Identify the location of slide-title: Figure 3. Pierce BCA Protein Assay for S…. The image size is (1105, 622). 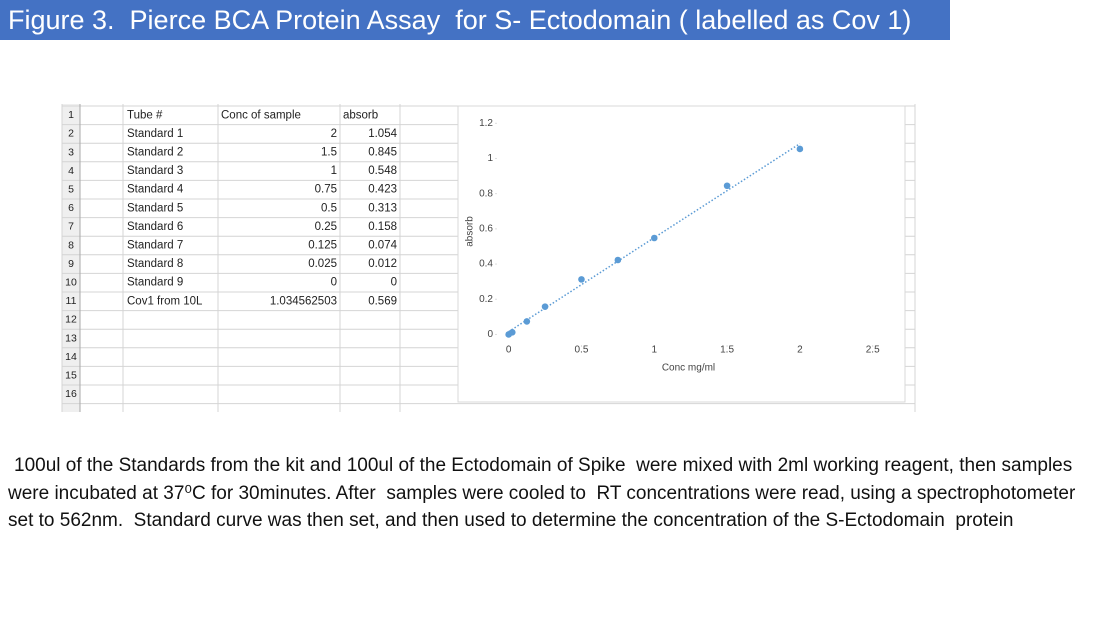
(475, 20).